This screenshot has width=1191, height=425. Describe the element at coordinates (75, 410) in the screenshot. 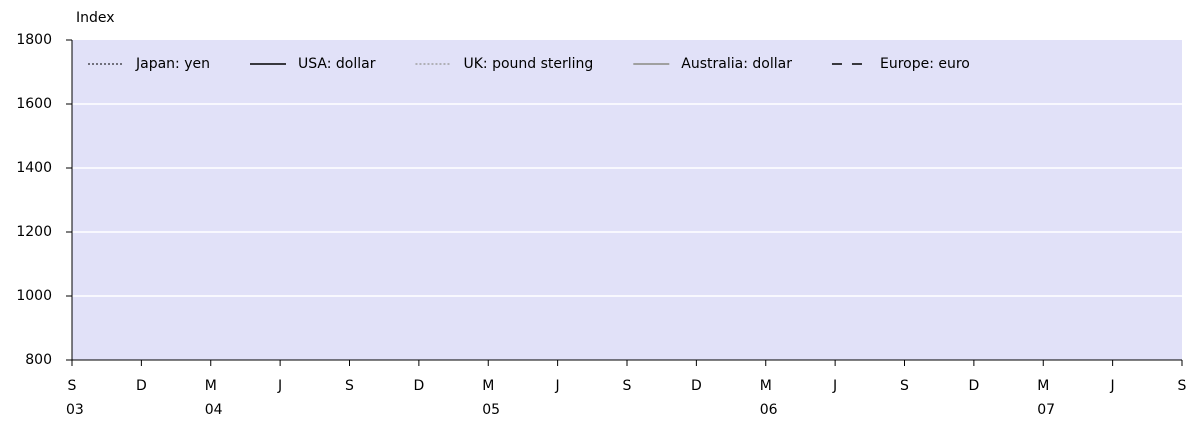

I see `x-year-label: 03` at that location.